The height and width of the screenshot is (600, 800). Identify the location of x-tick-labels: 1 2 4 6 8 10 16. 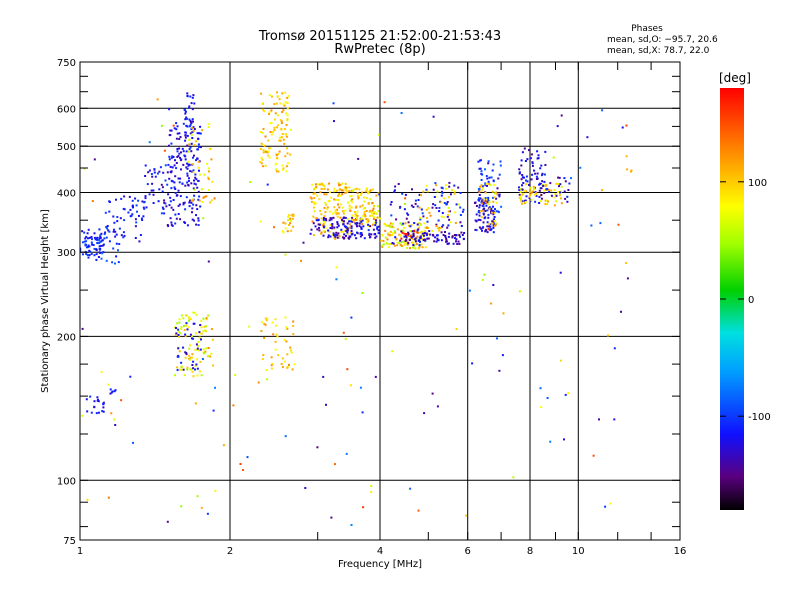
(382, 551).